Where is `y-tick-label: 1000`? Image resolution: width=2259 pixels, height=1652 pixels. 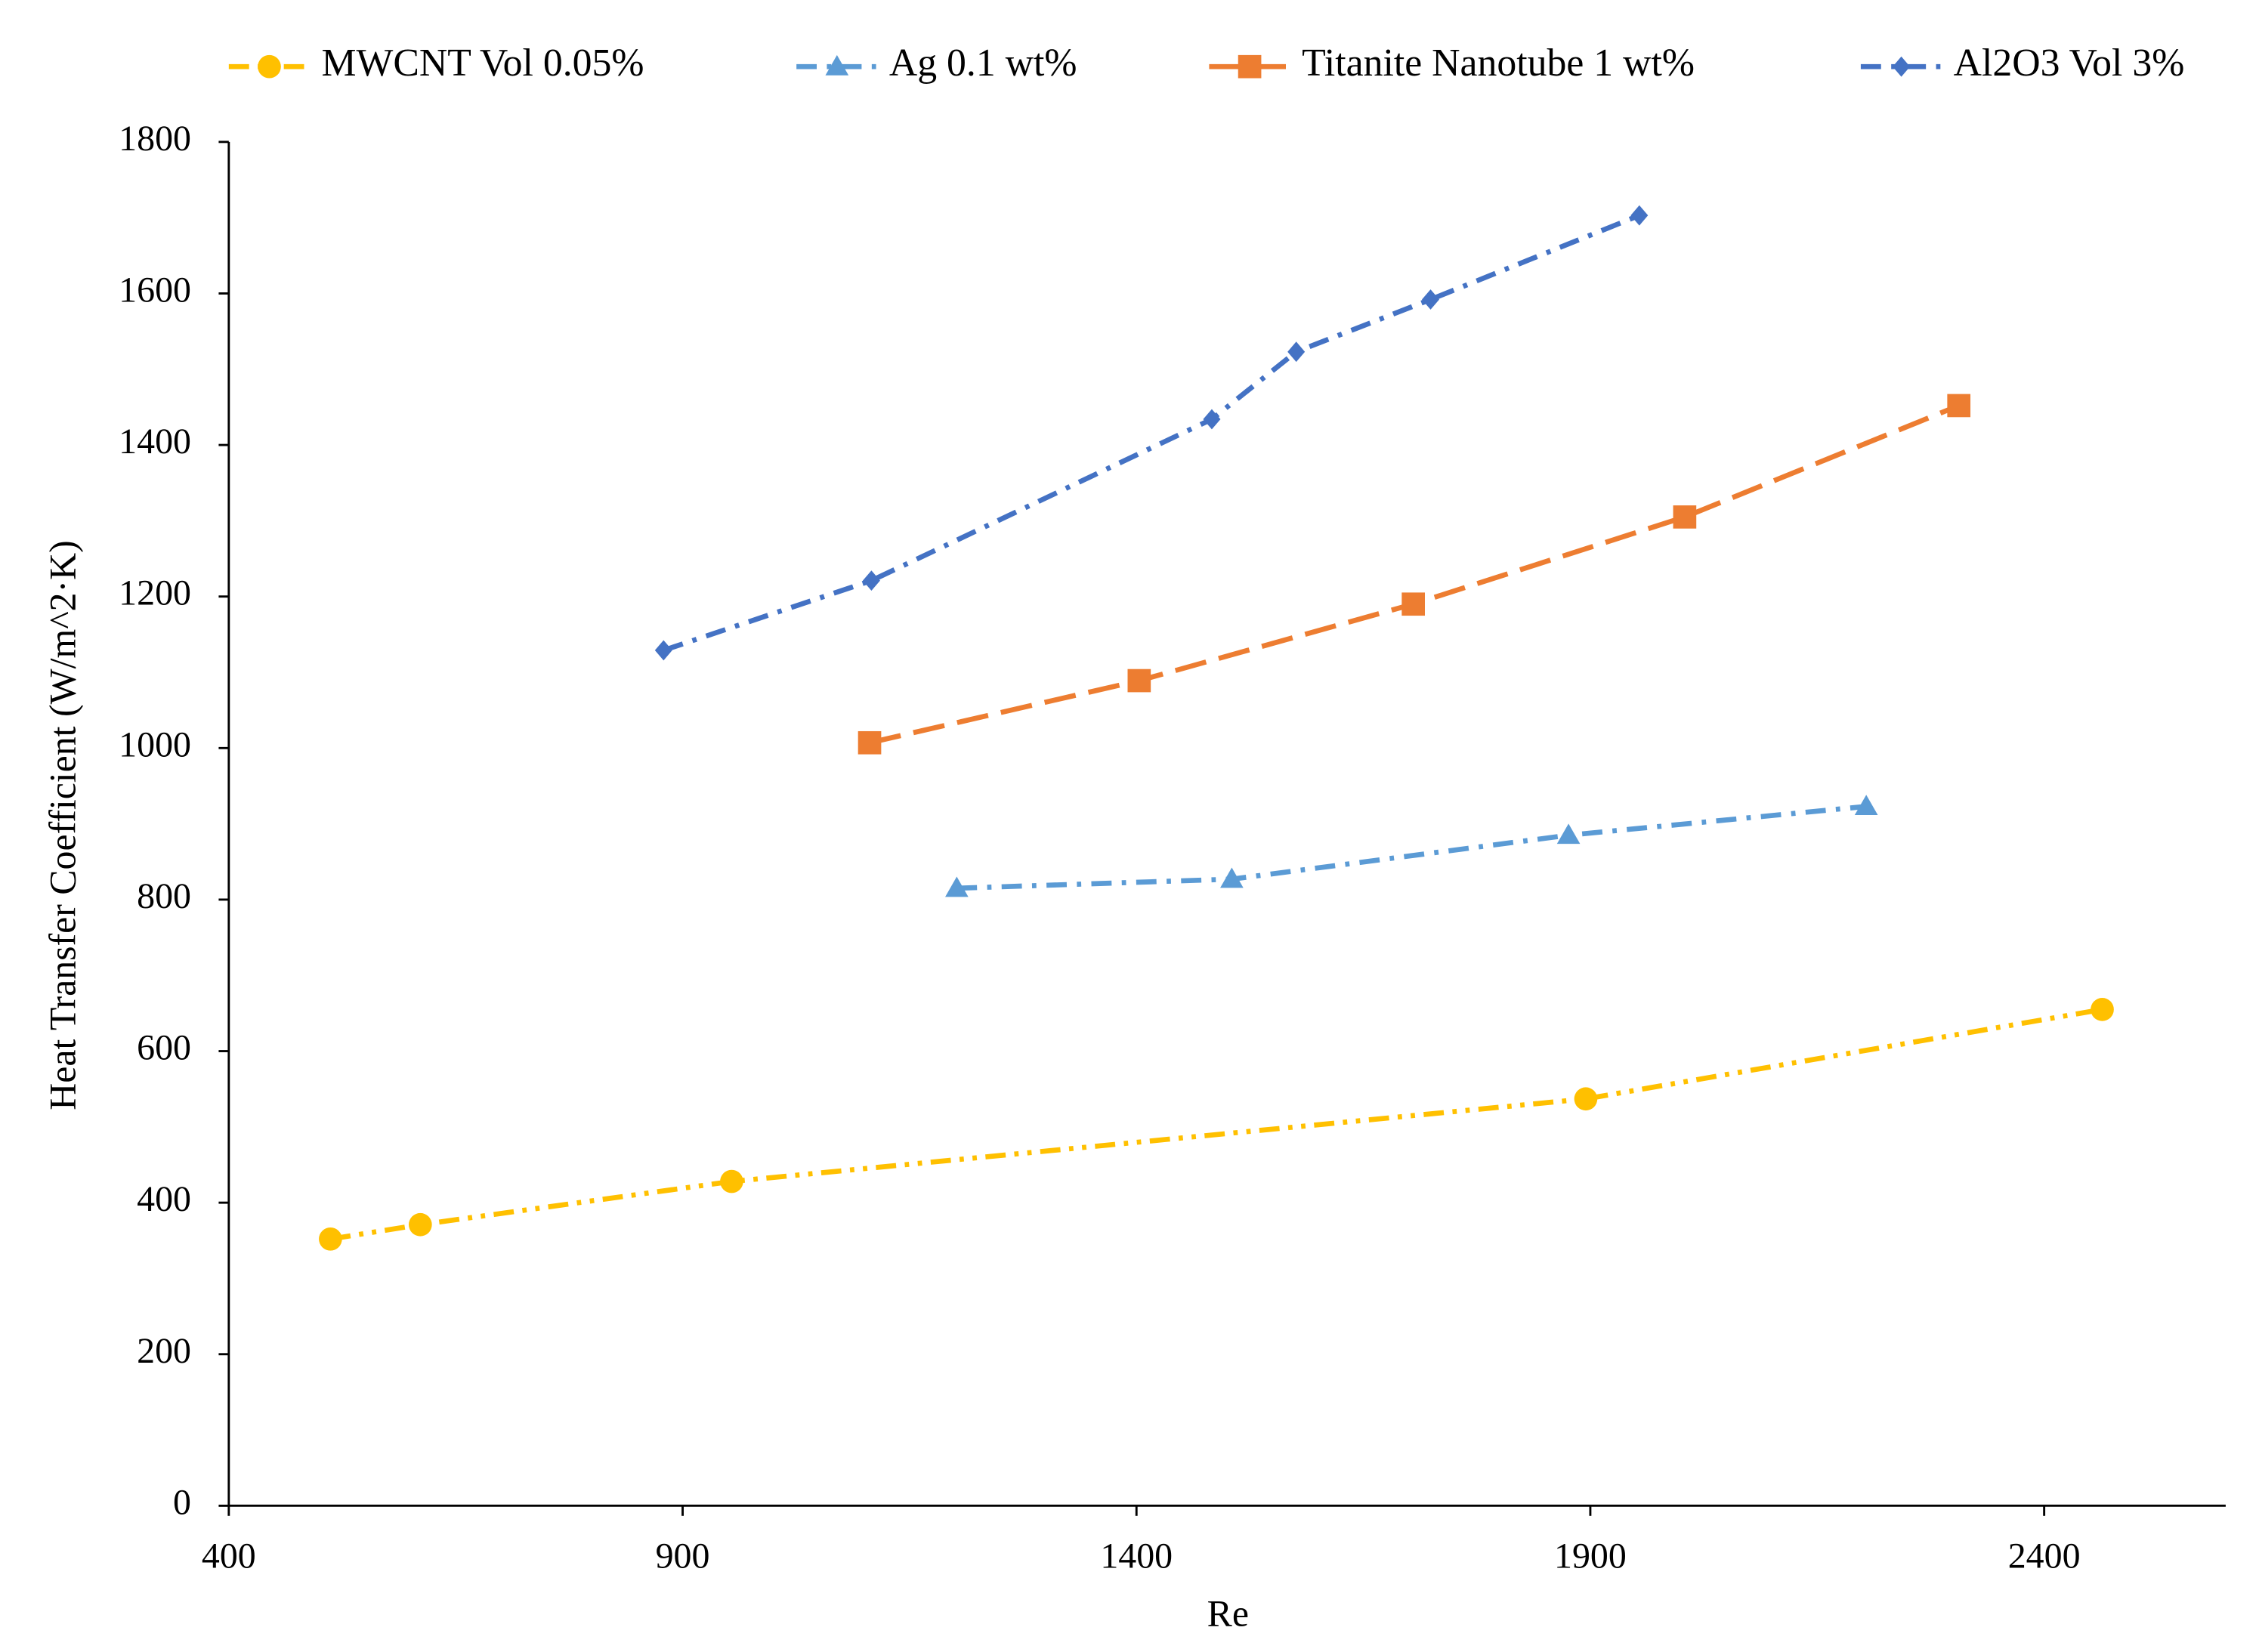
y-tick-label: 1000 is located at coordinates (155, 744).